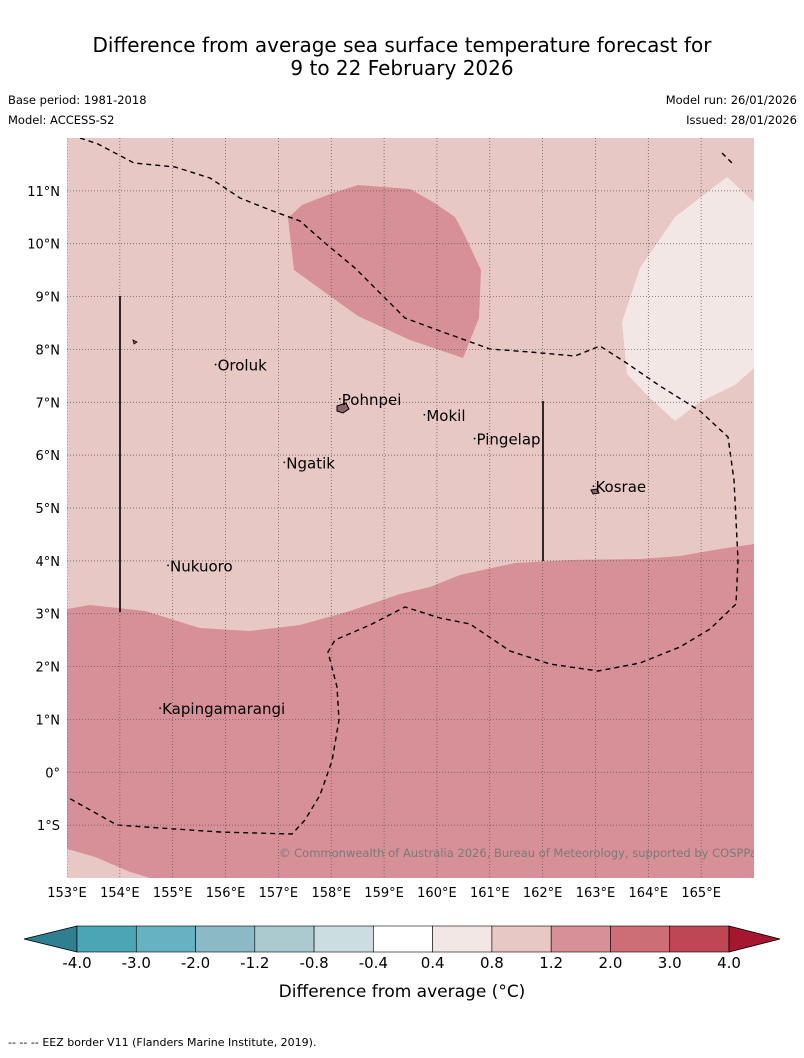 Image resolution: width=804 pixels, height=1058 pixels. I want to click on place-ngatik: Ngatik, so click(309, 463).